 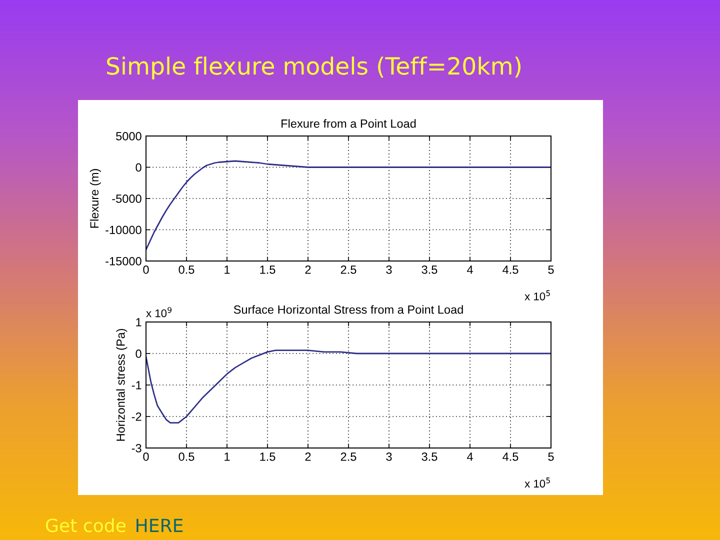 What do you see at coordinates (348, 309) in the screenshot?
I see `chart-title: Surface Horizontal Stress from a Point Load` at bounding box center [348, 309].